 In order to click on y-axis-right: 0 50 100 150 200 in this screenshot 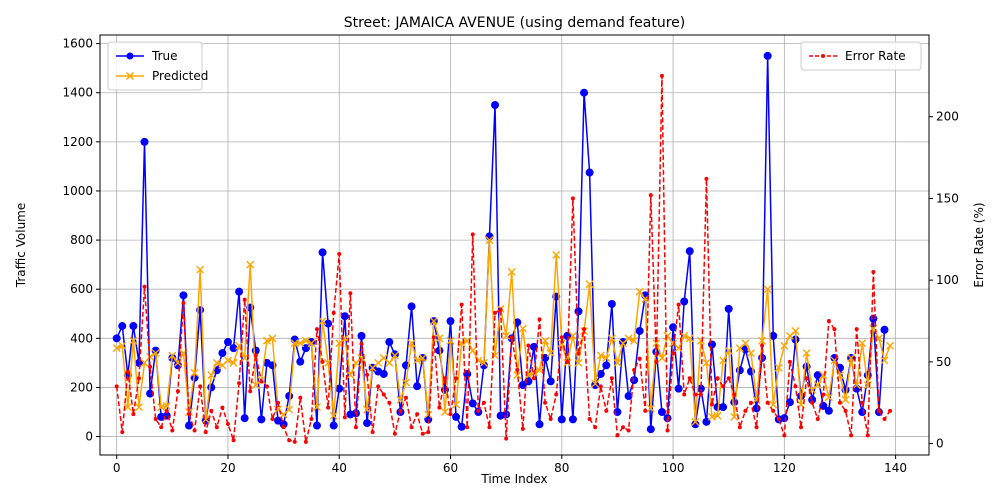, I will do `click(944, 280)`.